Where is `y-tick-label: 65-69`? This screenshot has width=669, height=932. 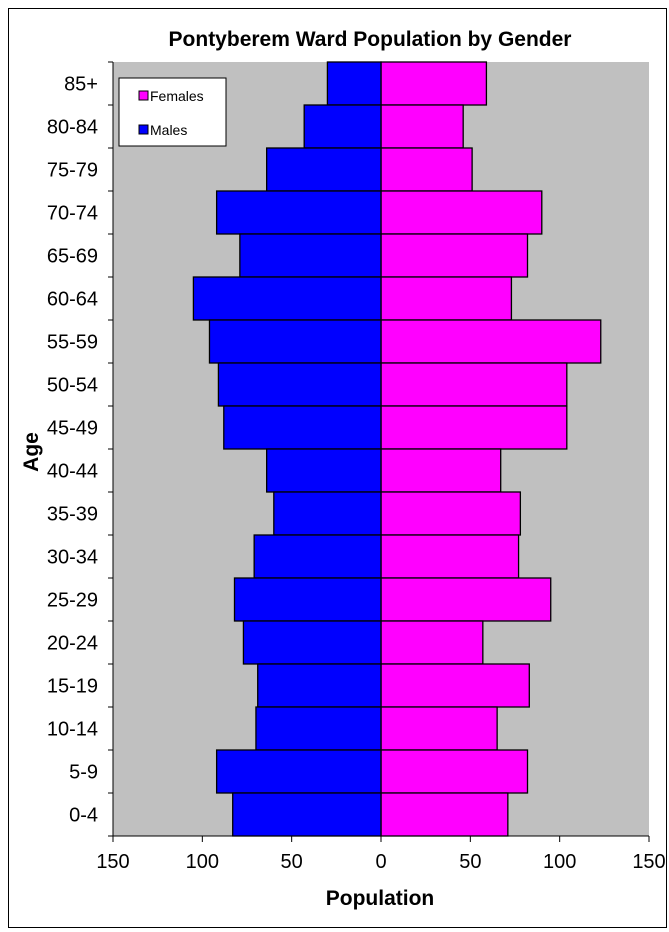 y-tick-label: 65-69 is located at coordinates (72, 257).